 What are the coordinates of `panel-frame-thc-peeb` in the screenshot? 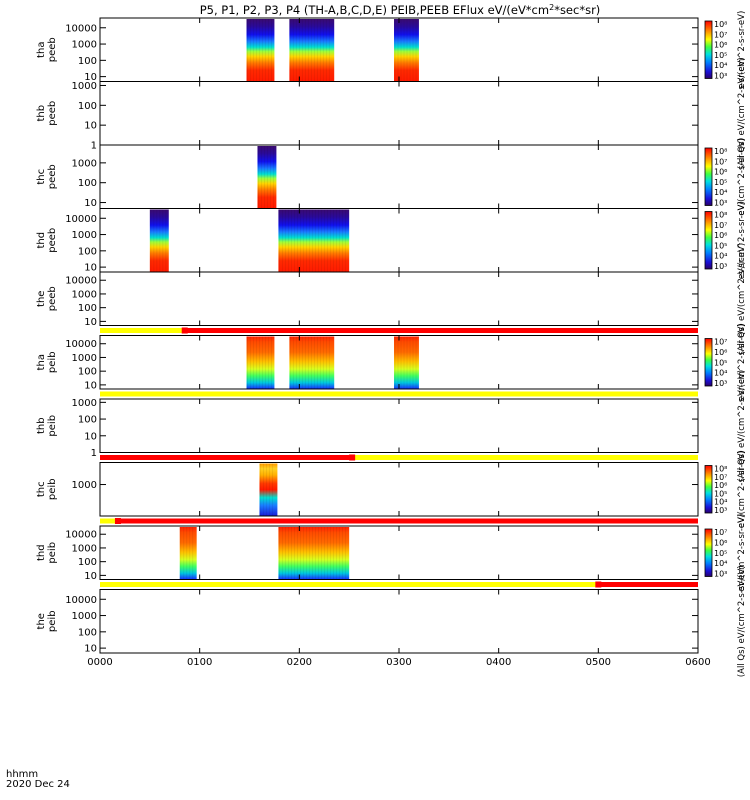 It's located at (399, 176).